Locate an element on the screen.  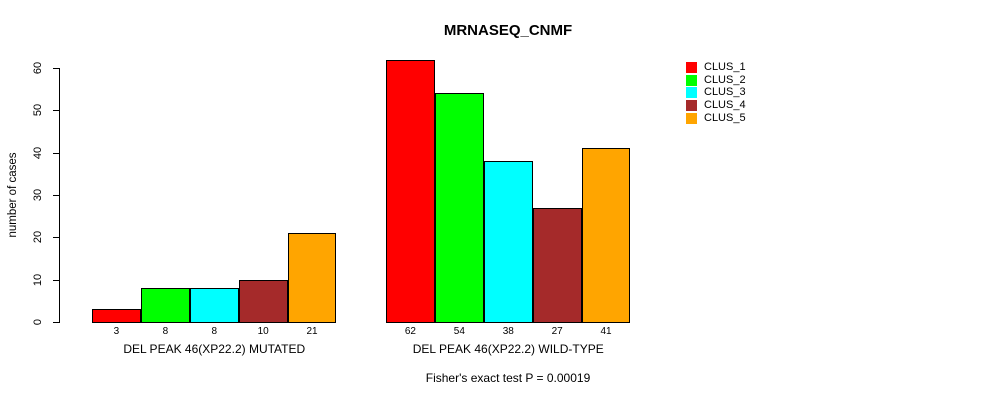
chart-title: MRNASEQ_CNMF is located at coordinates (508, 30).